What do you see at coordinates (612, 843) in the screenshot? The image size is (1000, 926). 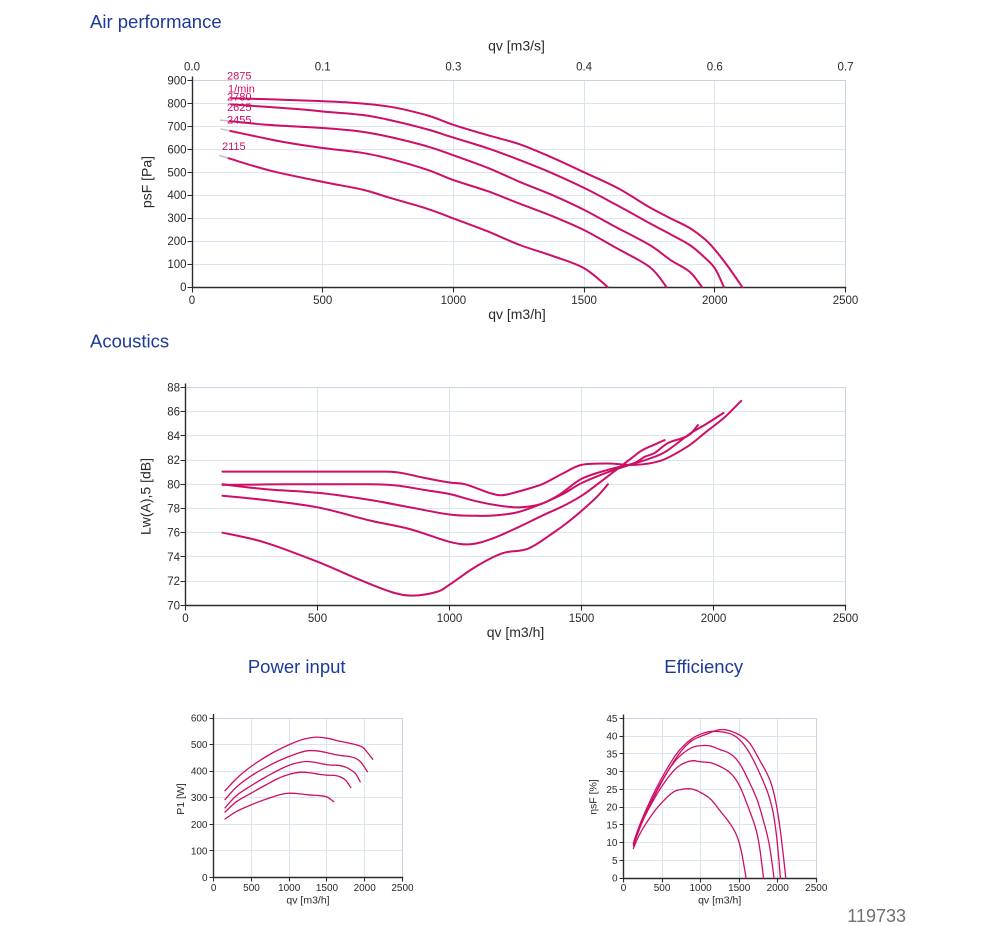 I see `svg-text: 10` at bounding box center [612, 843].